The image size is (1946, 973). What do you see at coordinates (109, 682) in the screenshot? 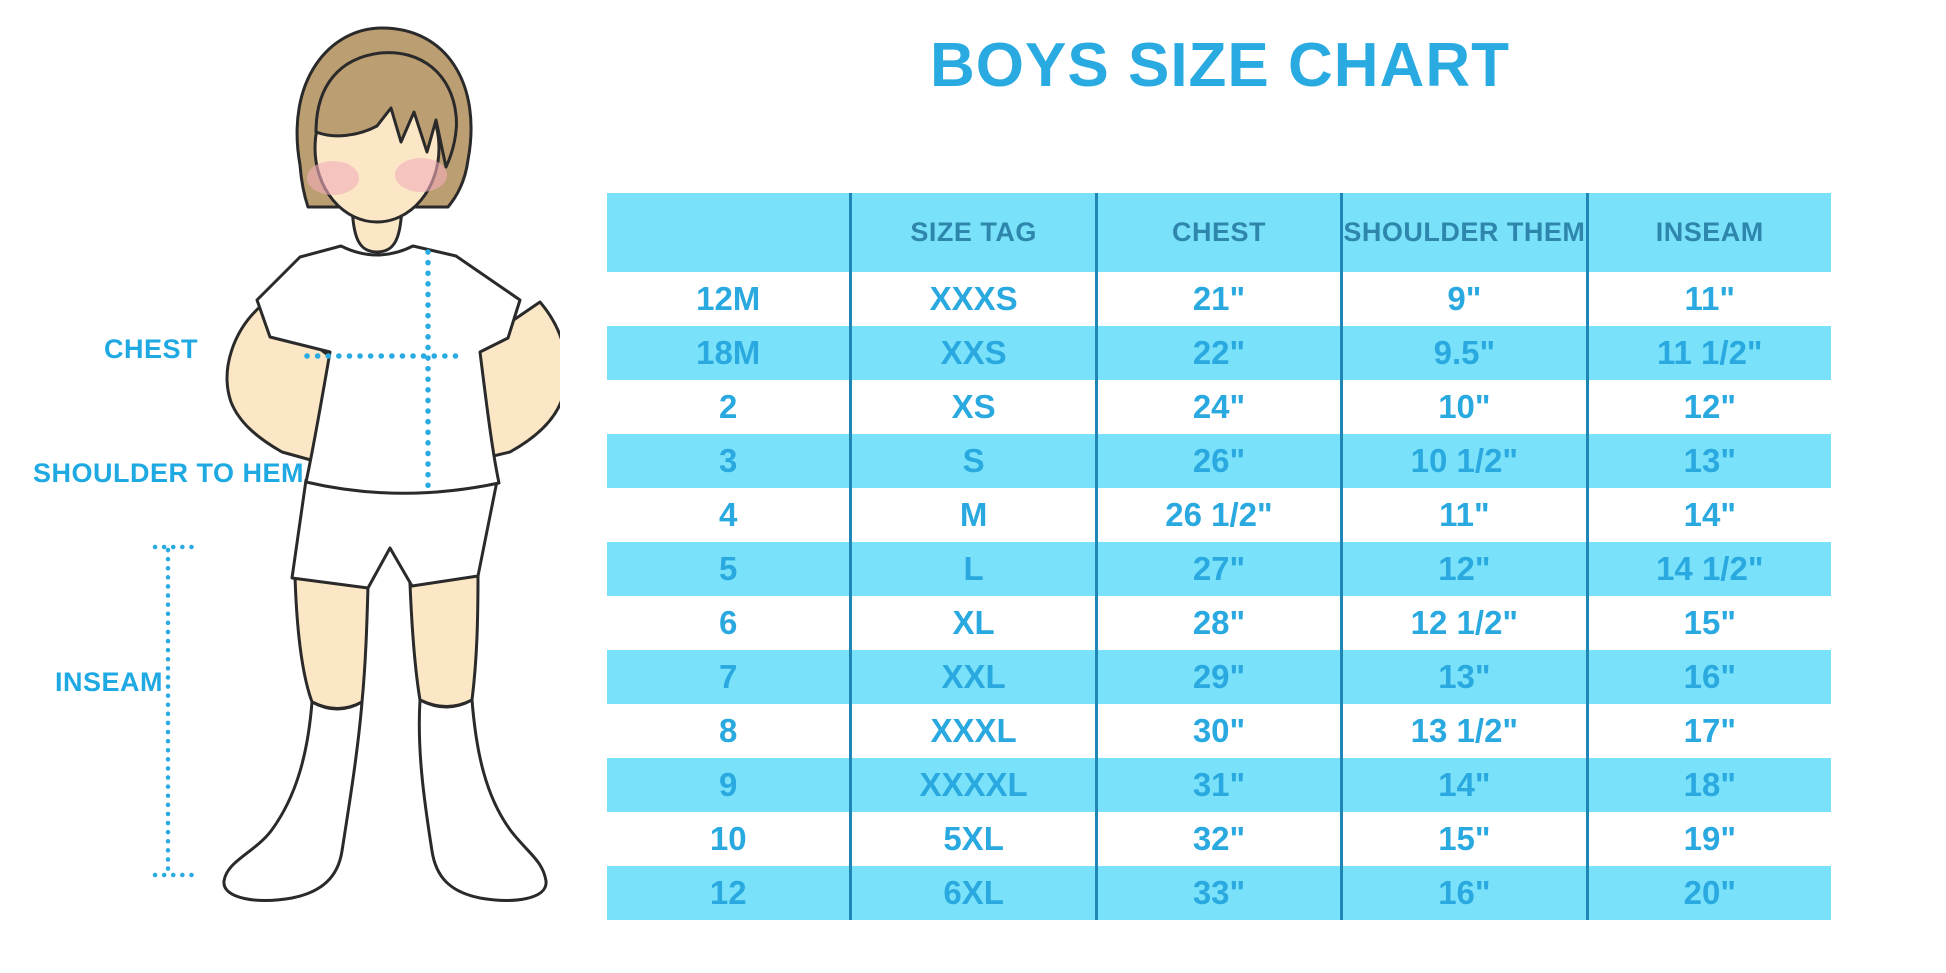
I see `inseam-label: INSEAM` at bounding box center [109, 682].